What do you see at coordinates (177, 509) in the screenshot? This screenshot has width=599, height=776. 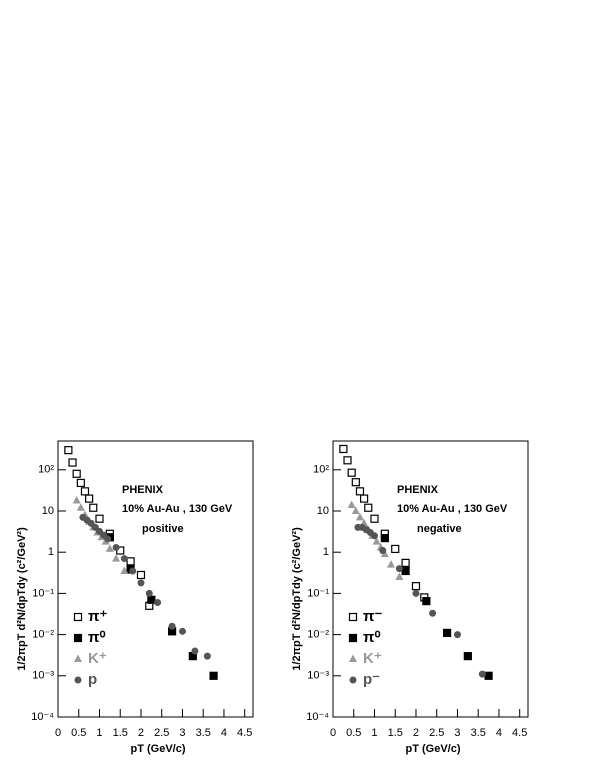 I see `annotation: 10% Au-Au , 130 GeV` at bounding box center [177, 509].